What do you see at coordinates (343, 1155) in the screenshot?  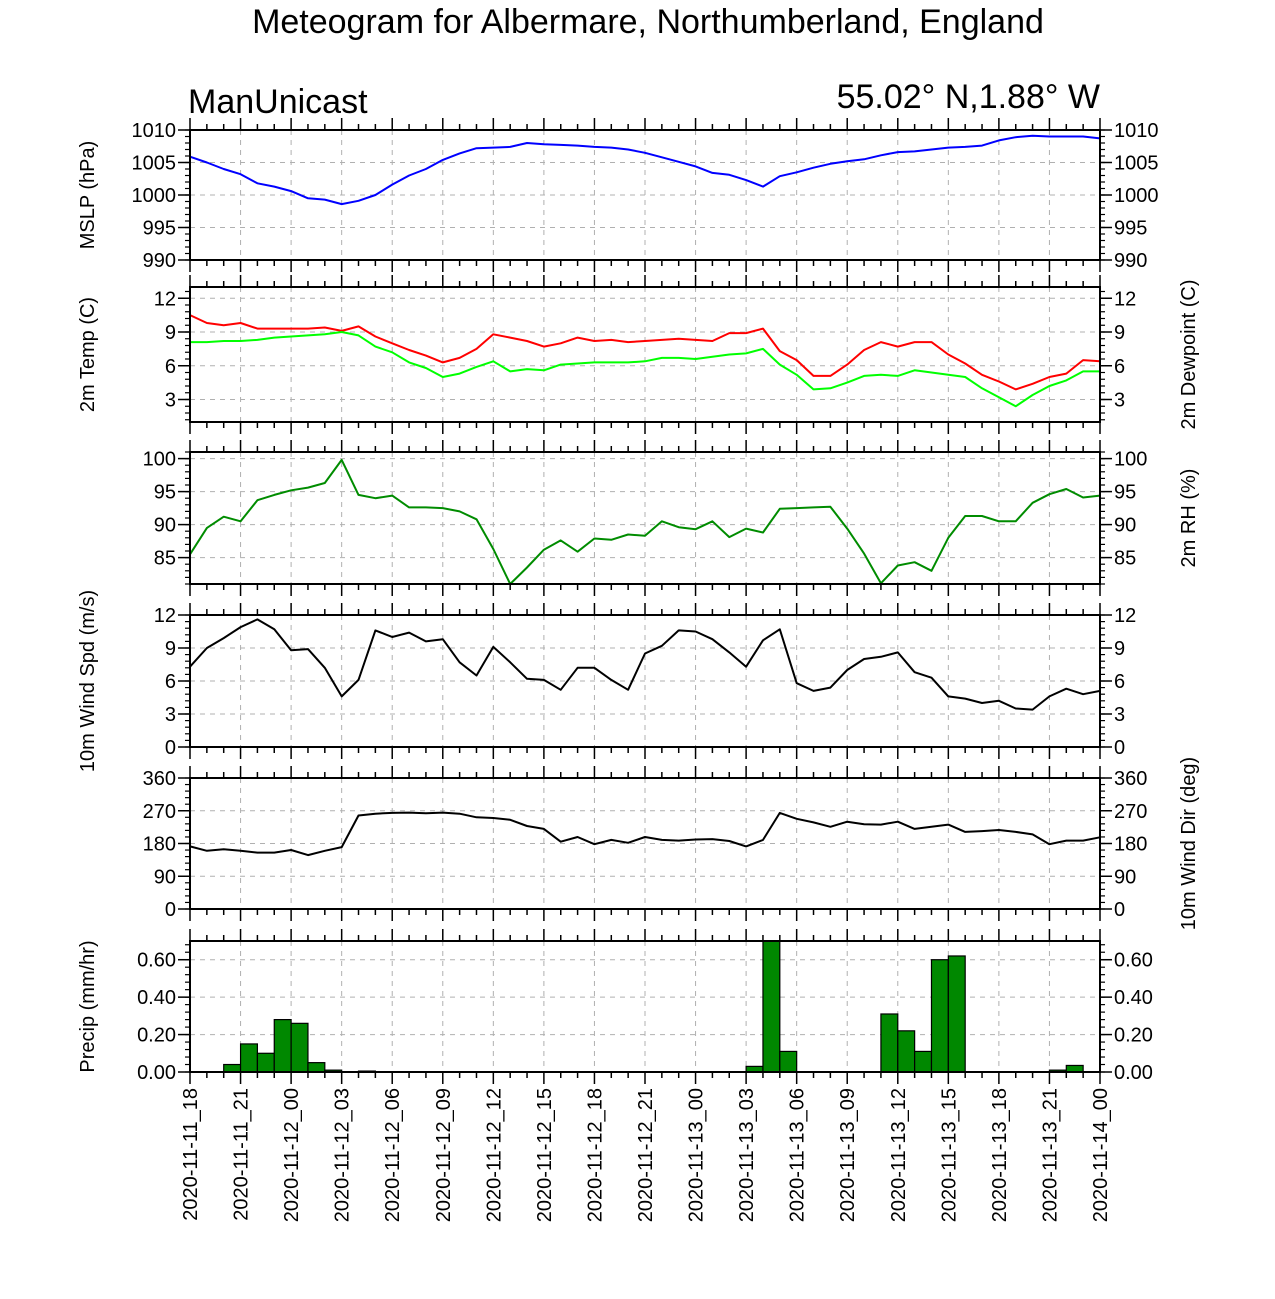 I see `x-tick-label: 2020-11-12_03` at bounding box center [343, 1155].